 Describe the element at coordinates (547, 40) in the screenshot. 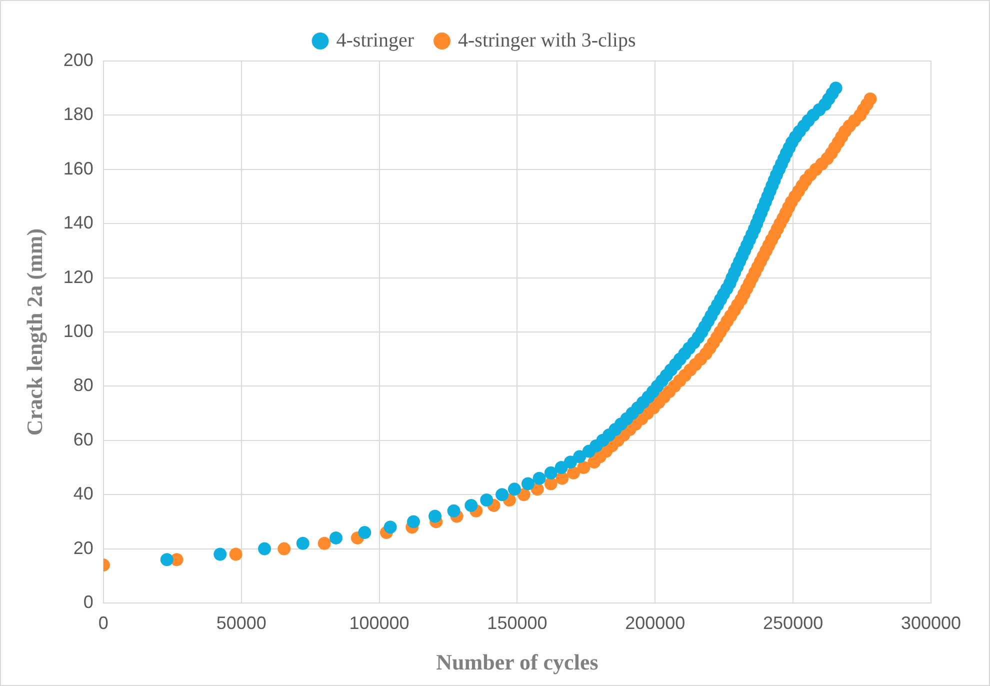

I see `legend-label: 4-stringer with 3-clips` at that location.